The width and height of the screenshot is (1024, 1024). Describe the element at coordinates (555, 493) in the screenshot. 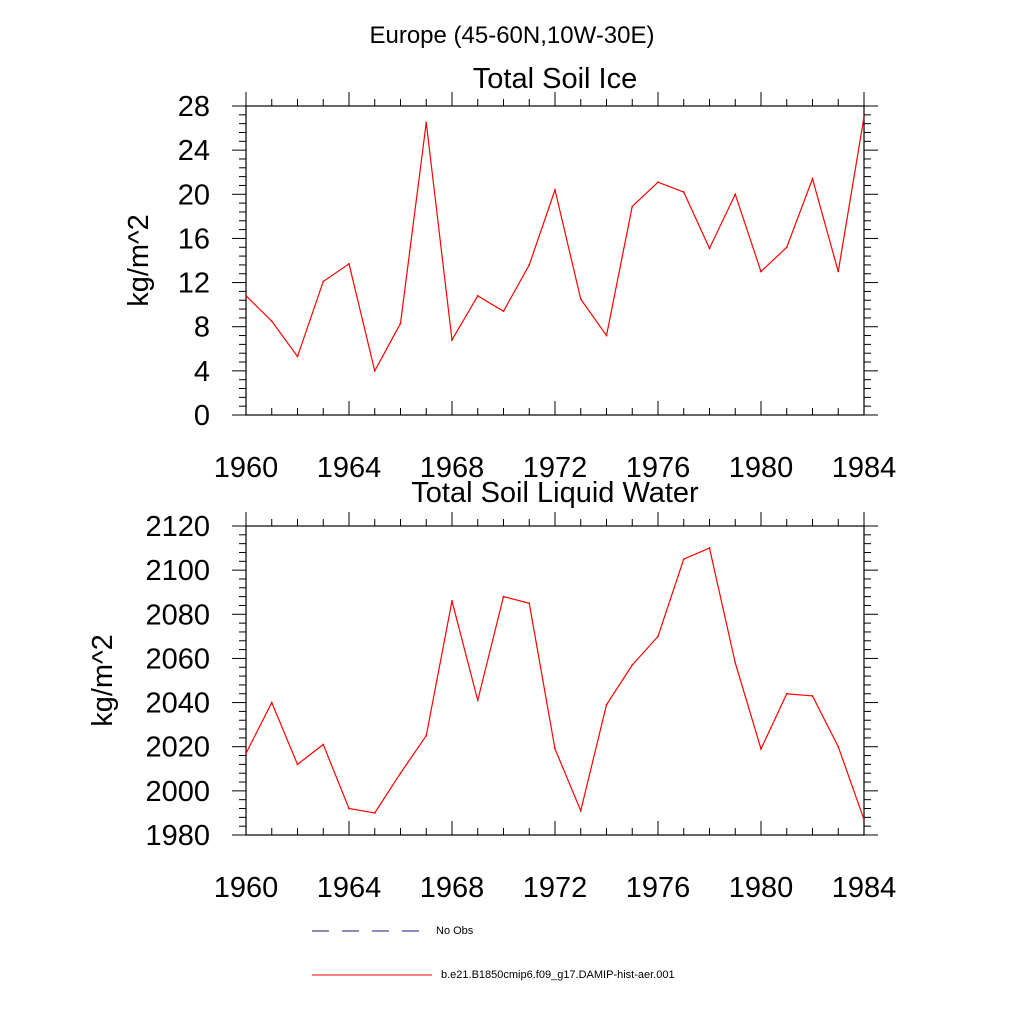

I see `soil-liquid-water-title: Total Soil Liquid Water` at that location.